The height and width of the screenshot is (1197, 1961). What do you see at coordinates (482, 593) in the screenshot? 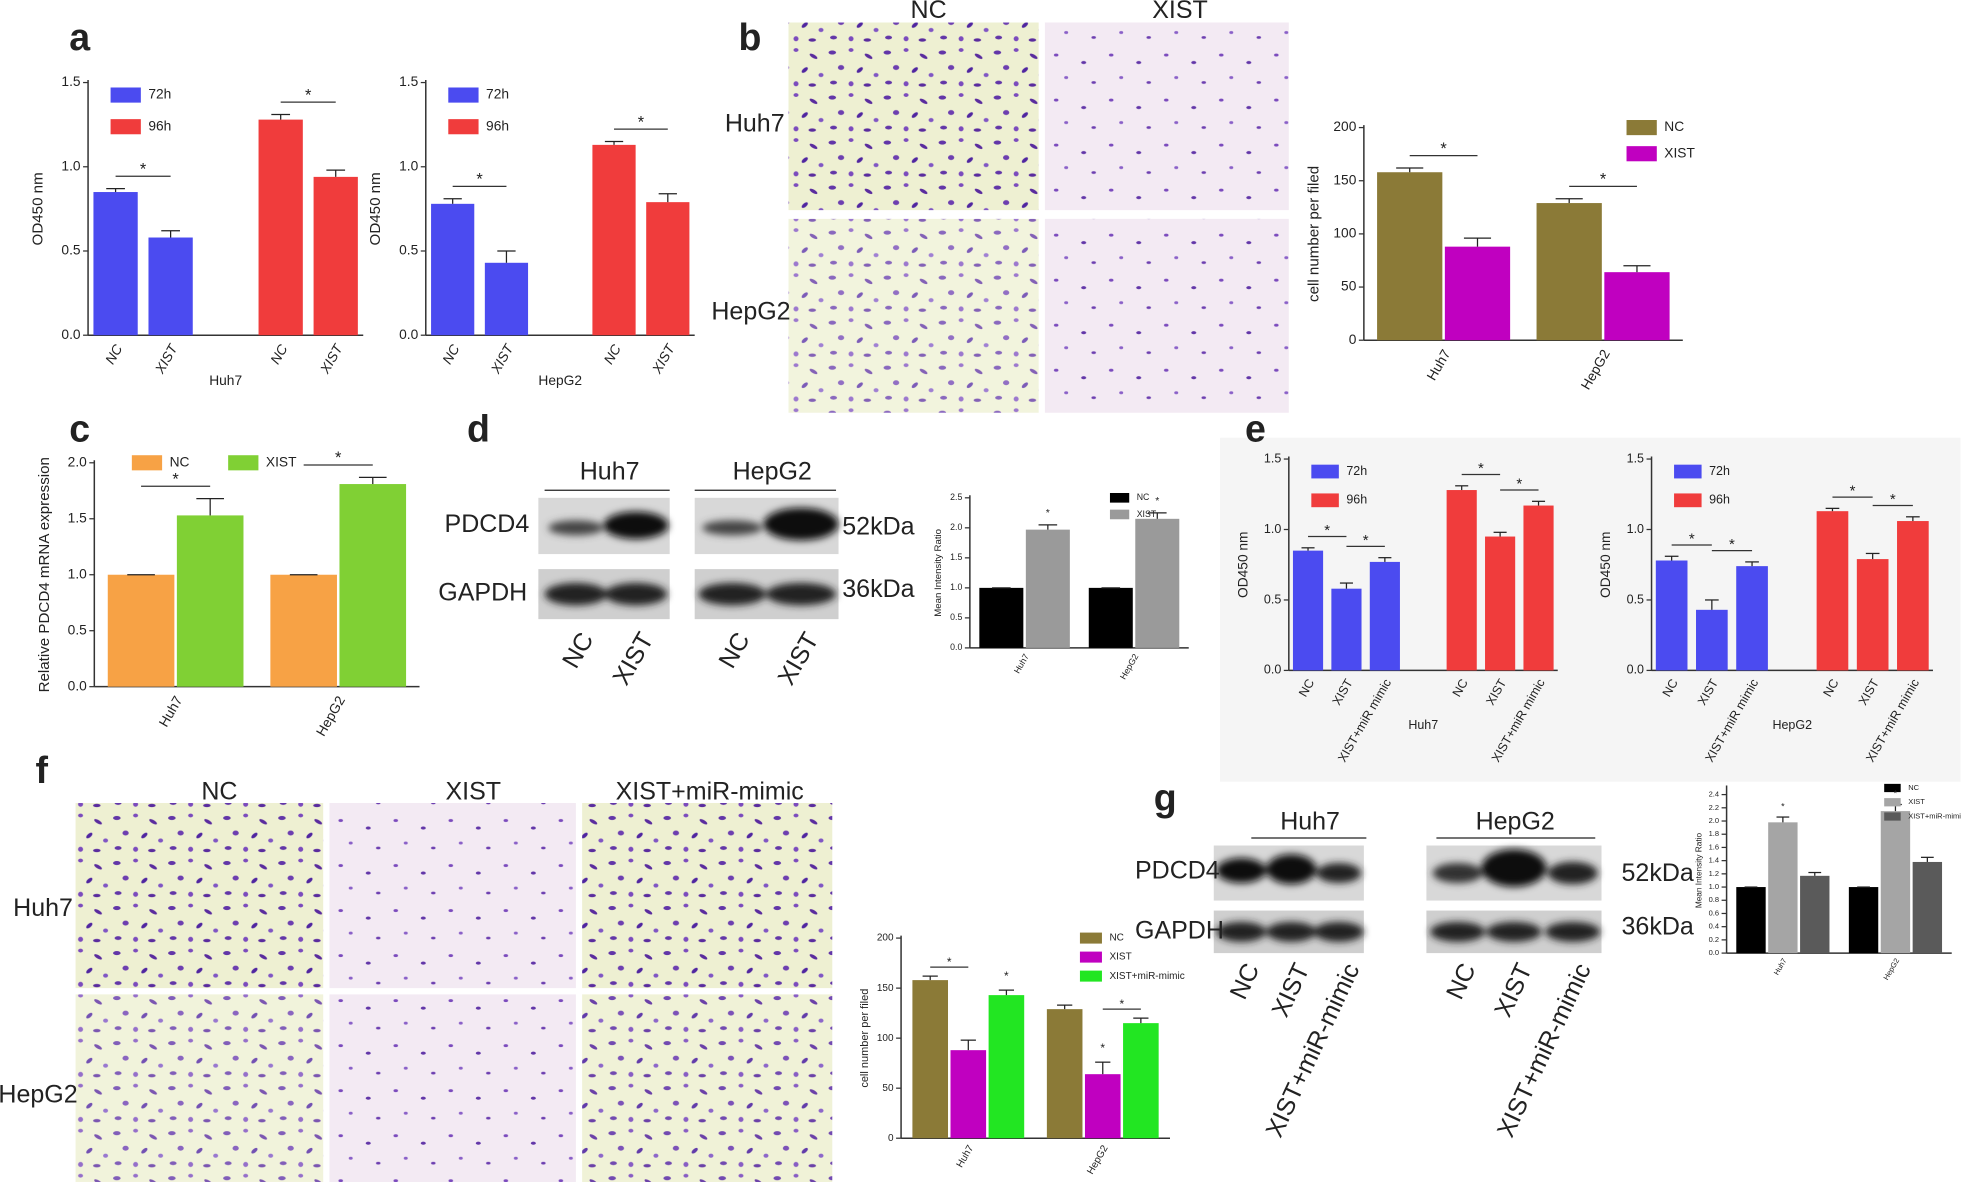
I see `protein-label: GAPDH` at bounding box center [482, 593].